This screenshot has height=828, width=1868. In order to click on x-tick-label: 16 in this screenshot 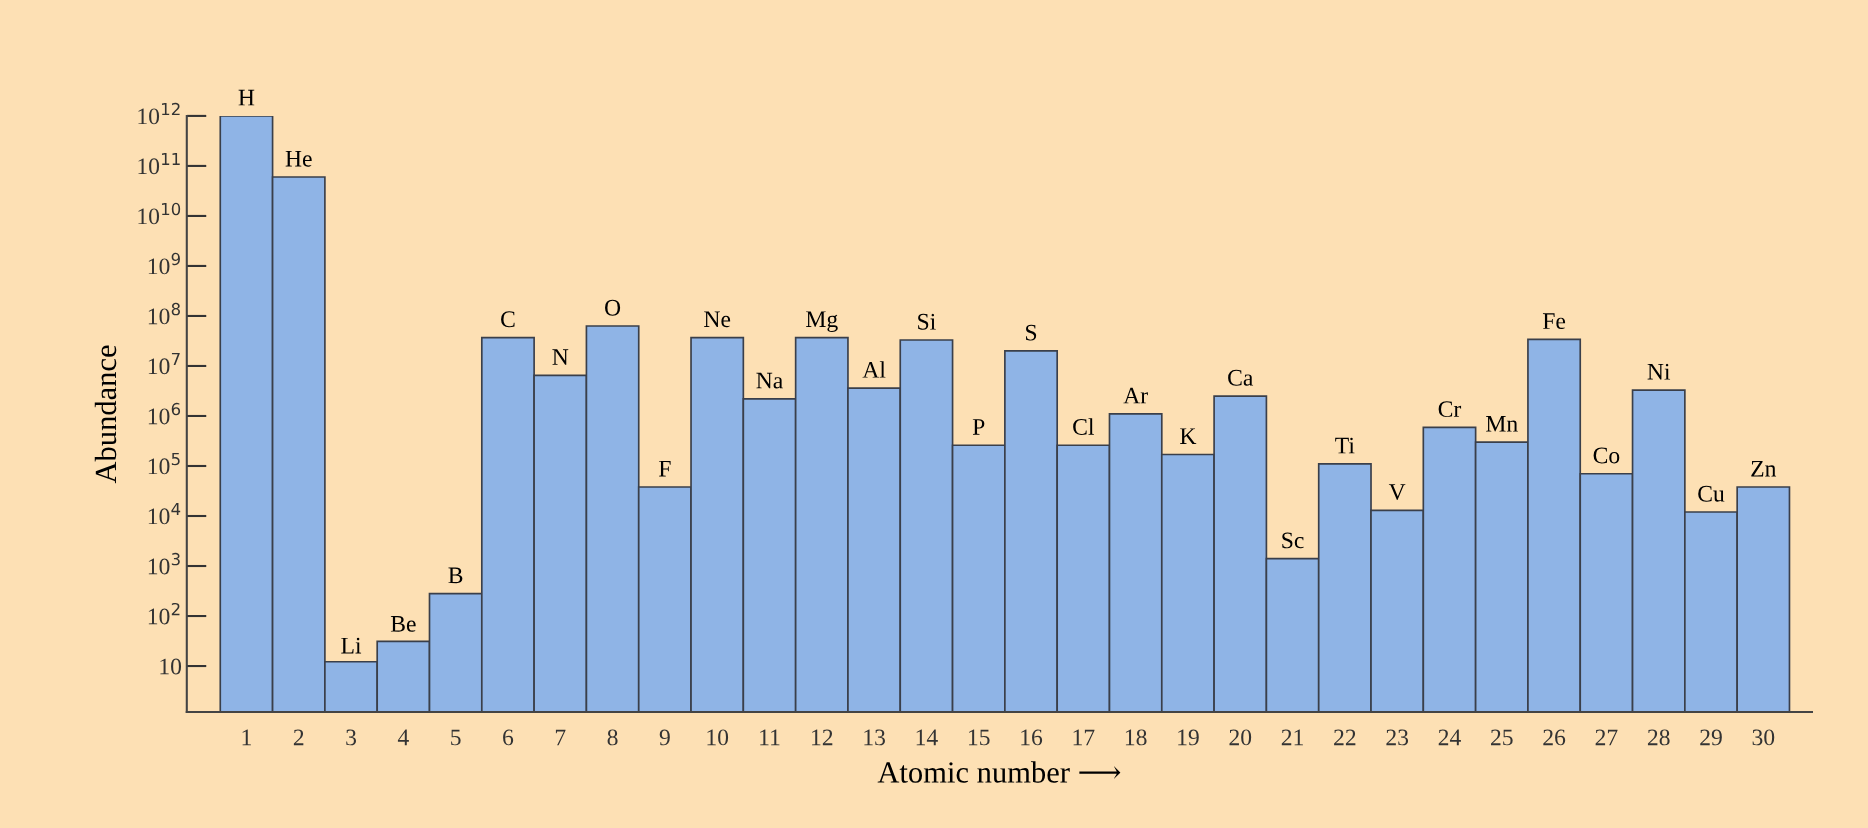, I will do `click(1032, 737)`.